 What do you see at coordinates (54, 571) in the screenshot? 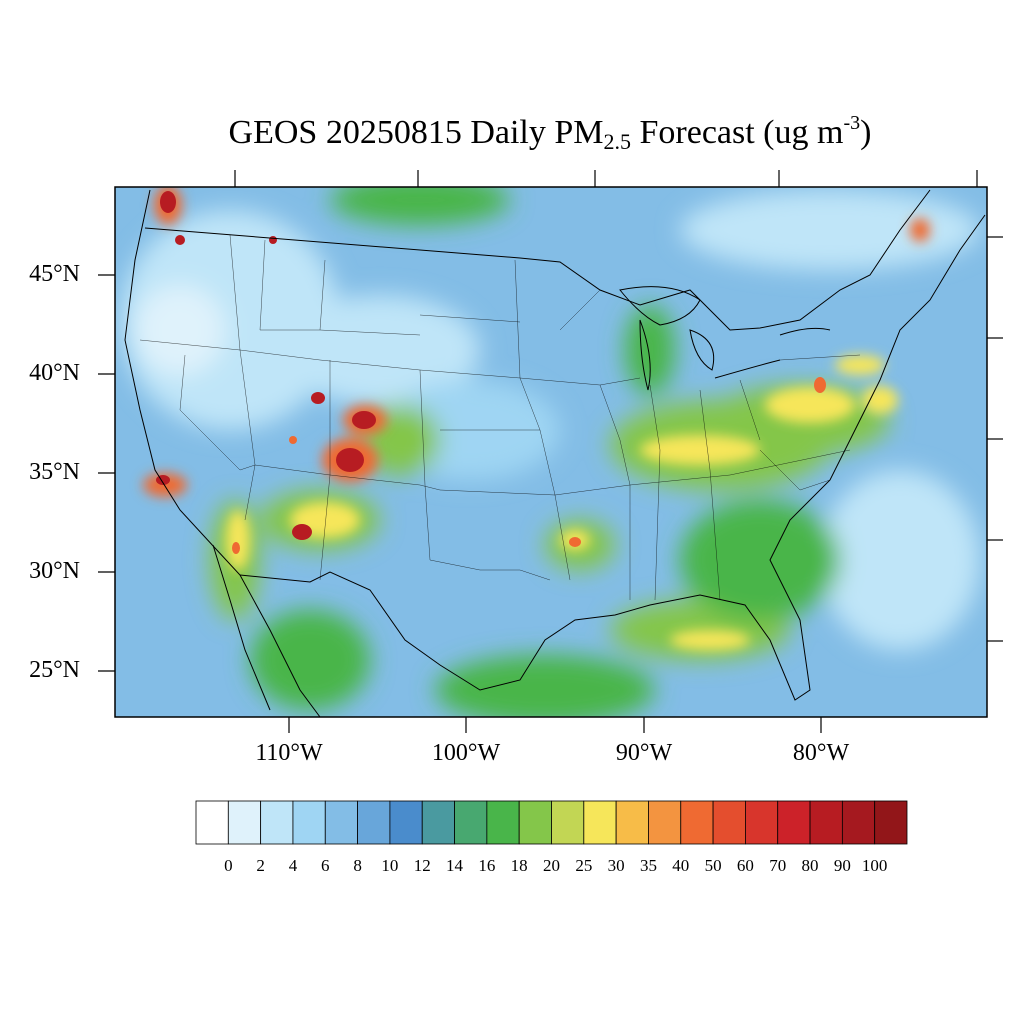
I see `lat-label-30n: 30°N` at bounding box center [54, 571].